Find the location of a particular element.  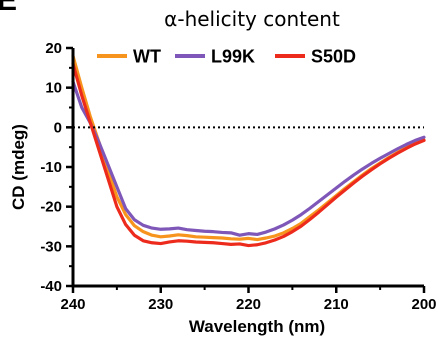

legend-label-wt: WT is located at coordinates (147, 57).